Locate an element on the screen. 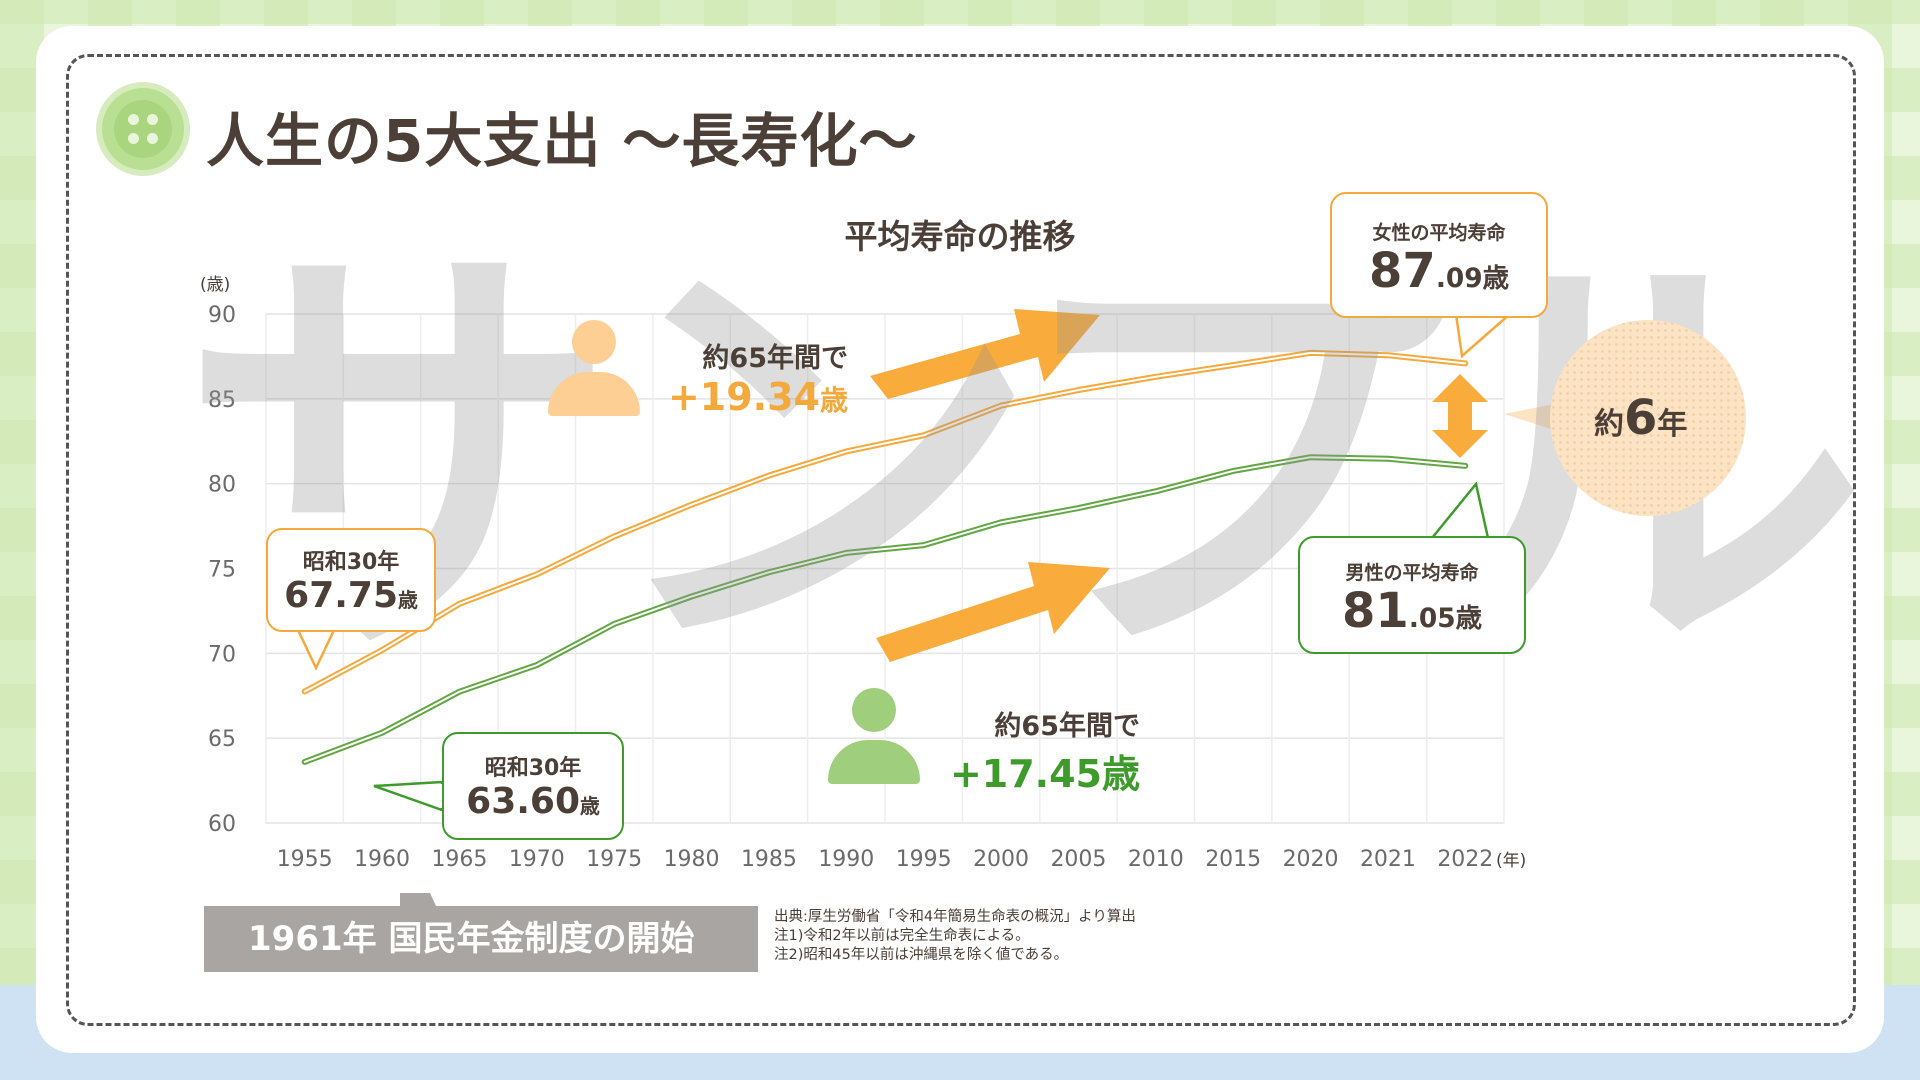  x-tick-label: 2020 is located at coordinates (1311, 859).